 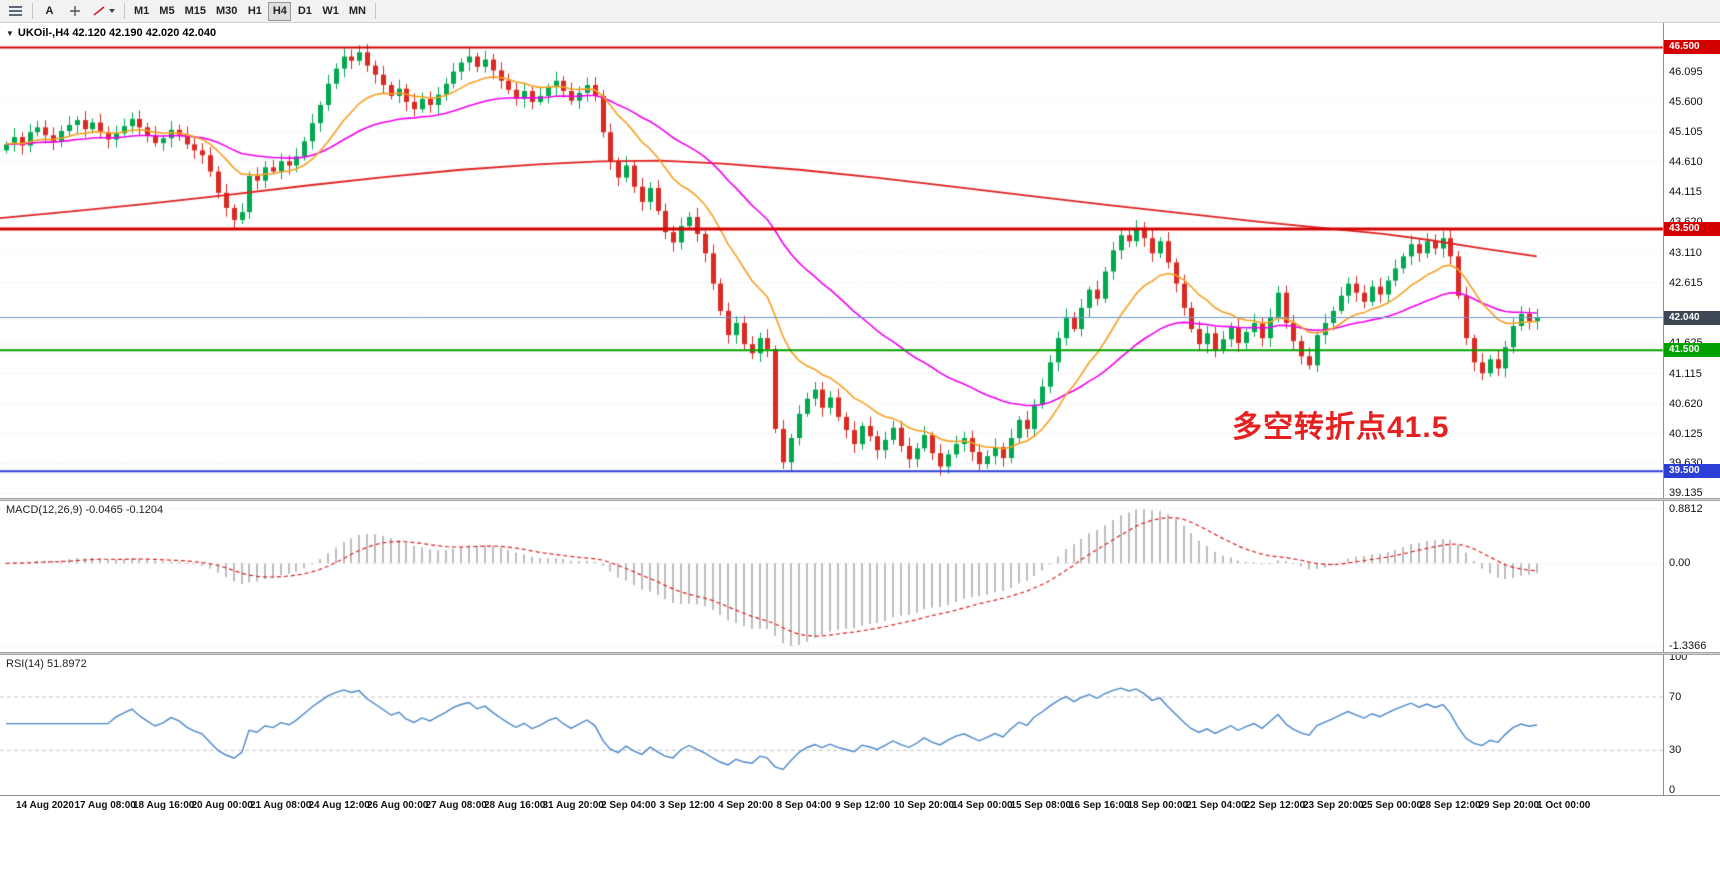 What do you see at coordinates (10, 33) in the screenshot?
I see `symbol-dropdown-icon: ▼` at bounding box center [10, 33].